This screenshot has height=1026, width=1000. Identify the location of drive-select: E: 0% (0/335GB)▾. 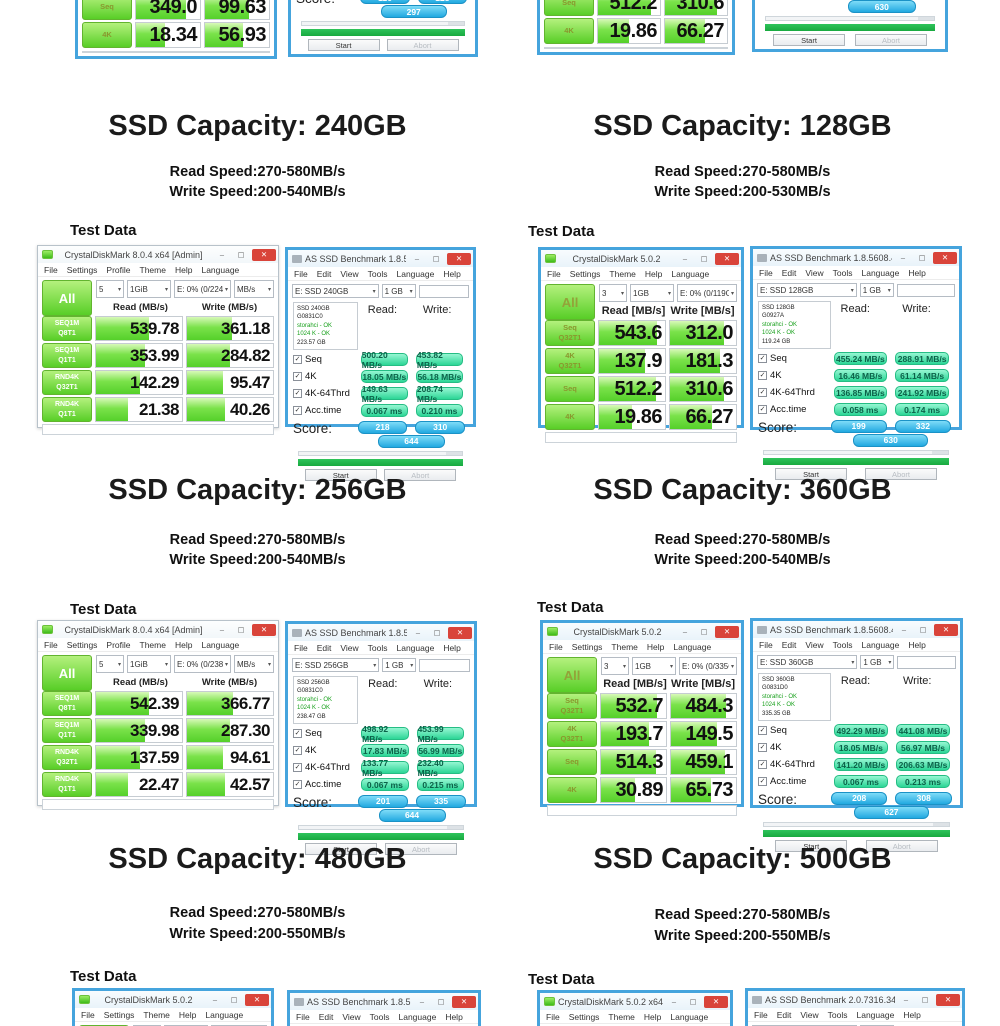
(708, 666).